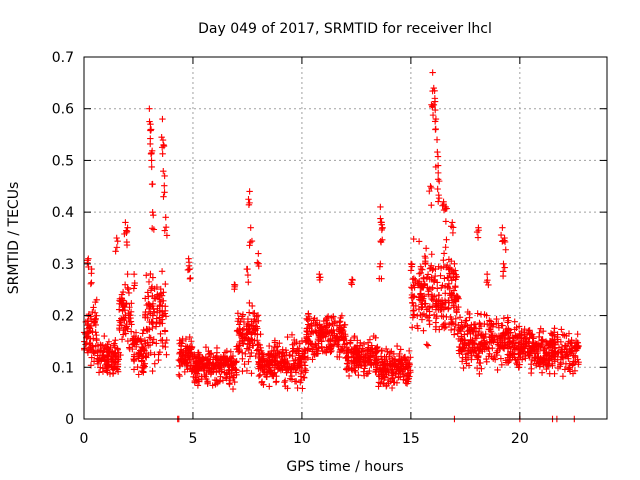  What do you see at coordinates (411, 439) in the screenshot?
I see `x-tick-label: 15` at bounding box center [411, 439].